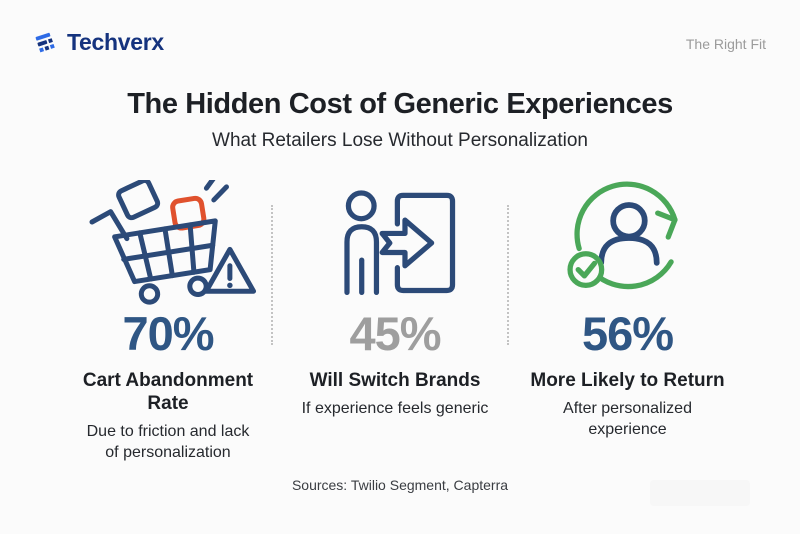 Image resolution: width=800 pixels, height=534 pixels. Describe the element at coordinates (395, 380) in the screenshot. I see `stat-label: Will Switch Brands` at that location.